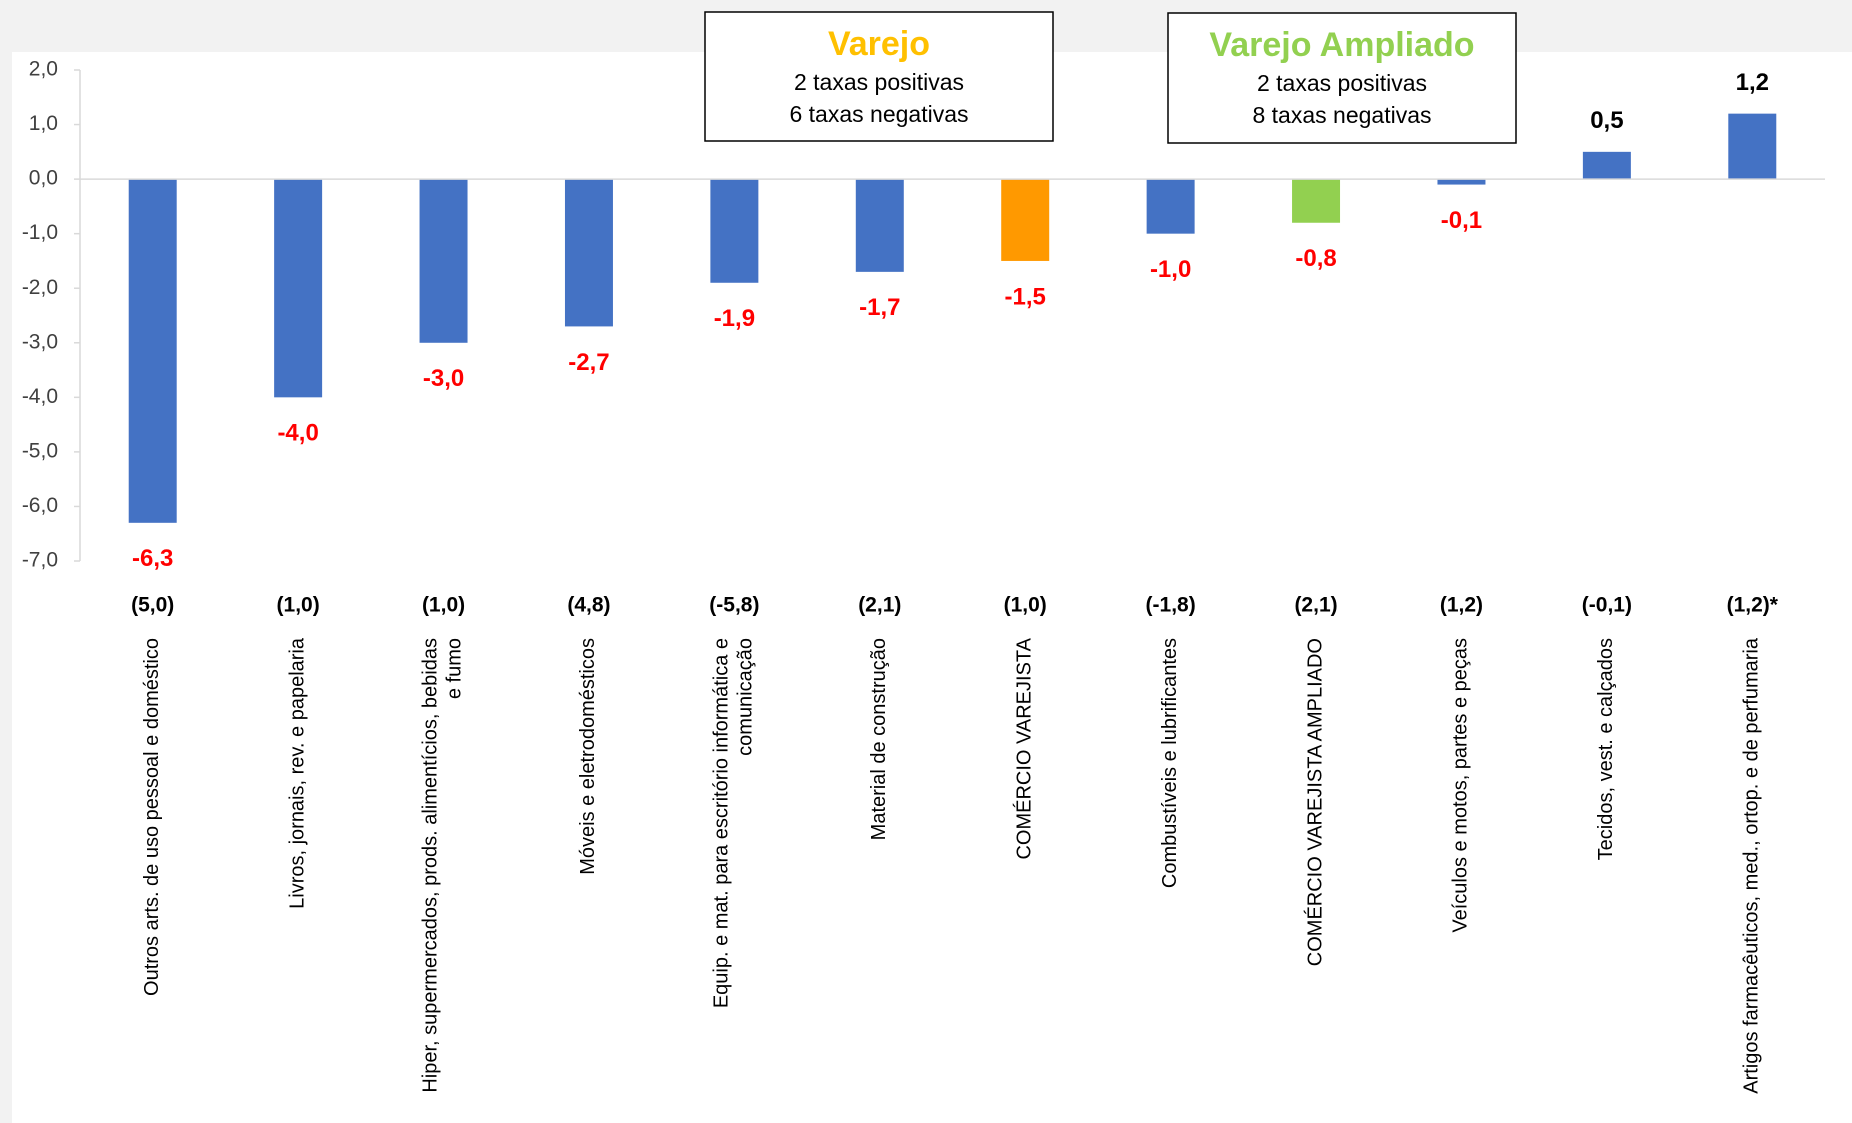 This screenshot has width=1852, height=1123. What do you see at coordinates (588, 362) in the screenshot?
I see `value-label: -2,7` at bounding box center [588, 362].